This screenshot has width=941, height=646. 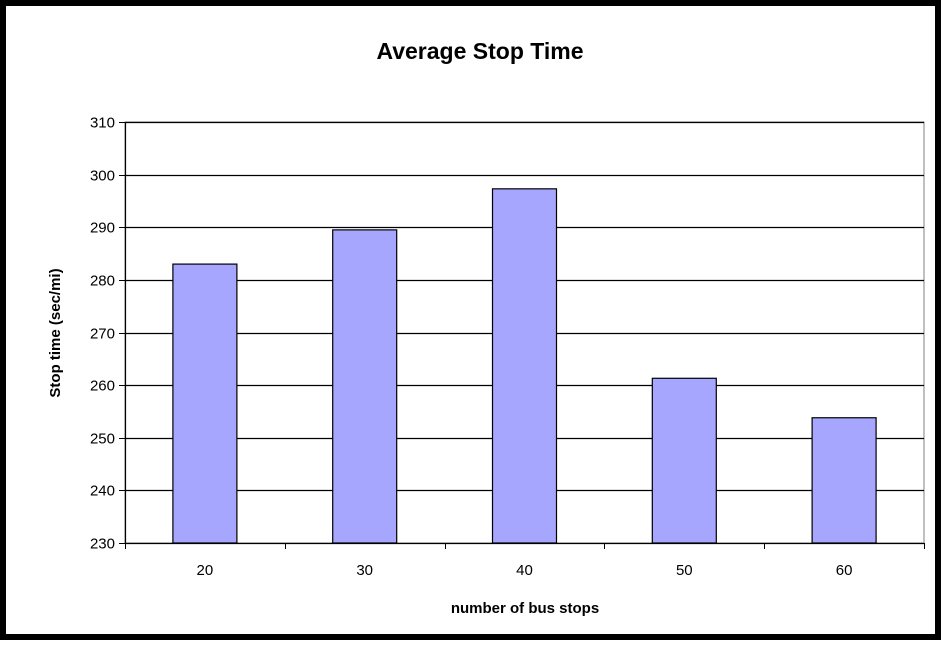 What do you see at coordinates (479, 51) in the screenshot?
I see `chart-title: Average Stop Time` at bounding box center [479, 51].